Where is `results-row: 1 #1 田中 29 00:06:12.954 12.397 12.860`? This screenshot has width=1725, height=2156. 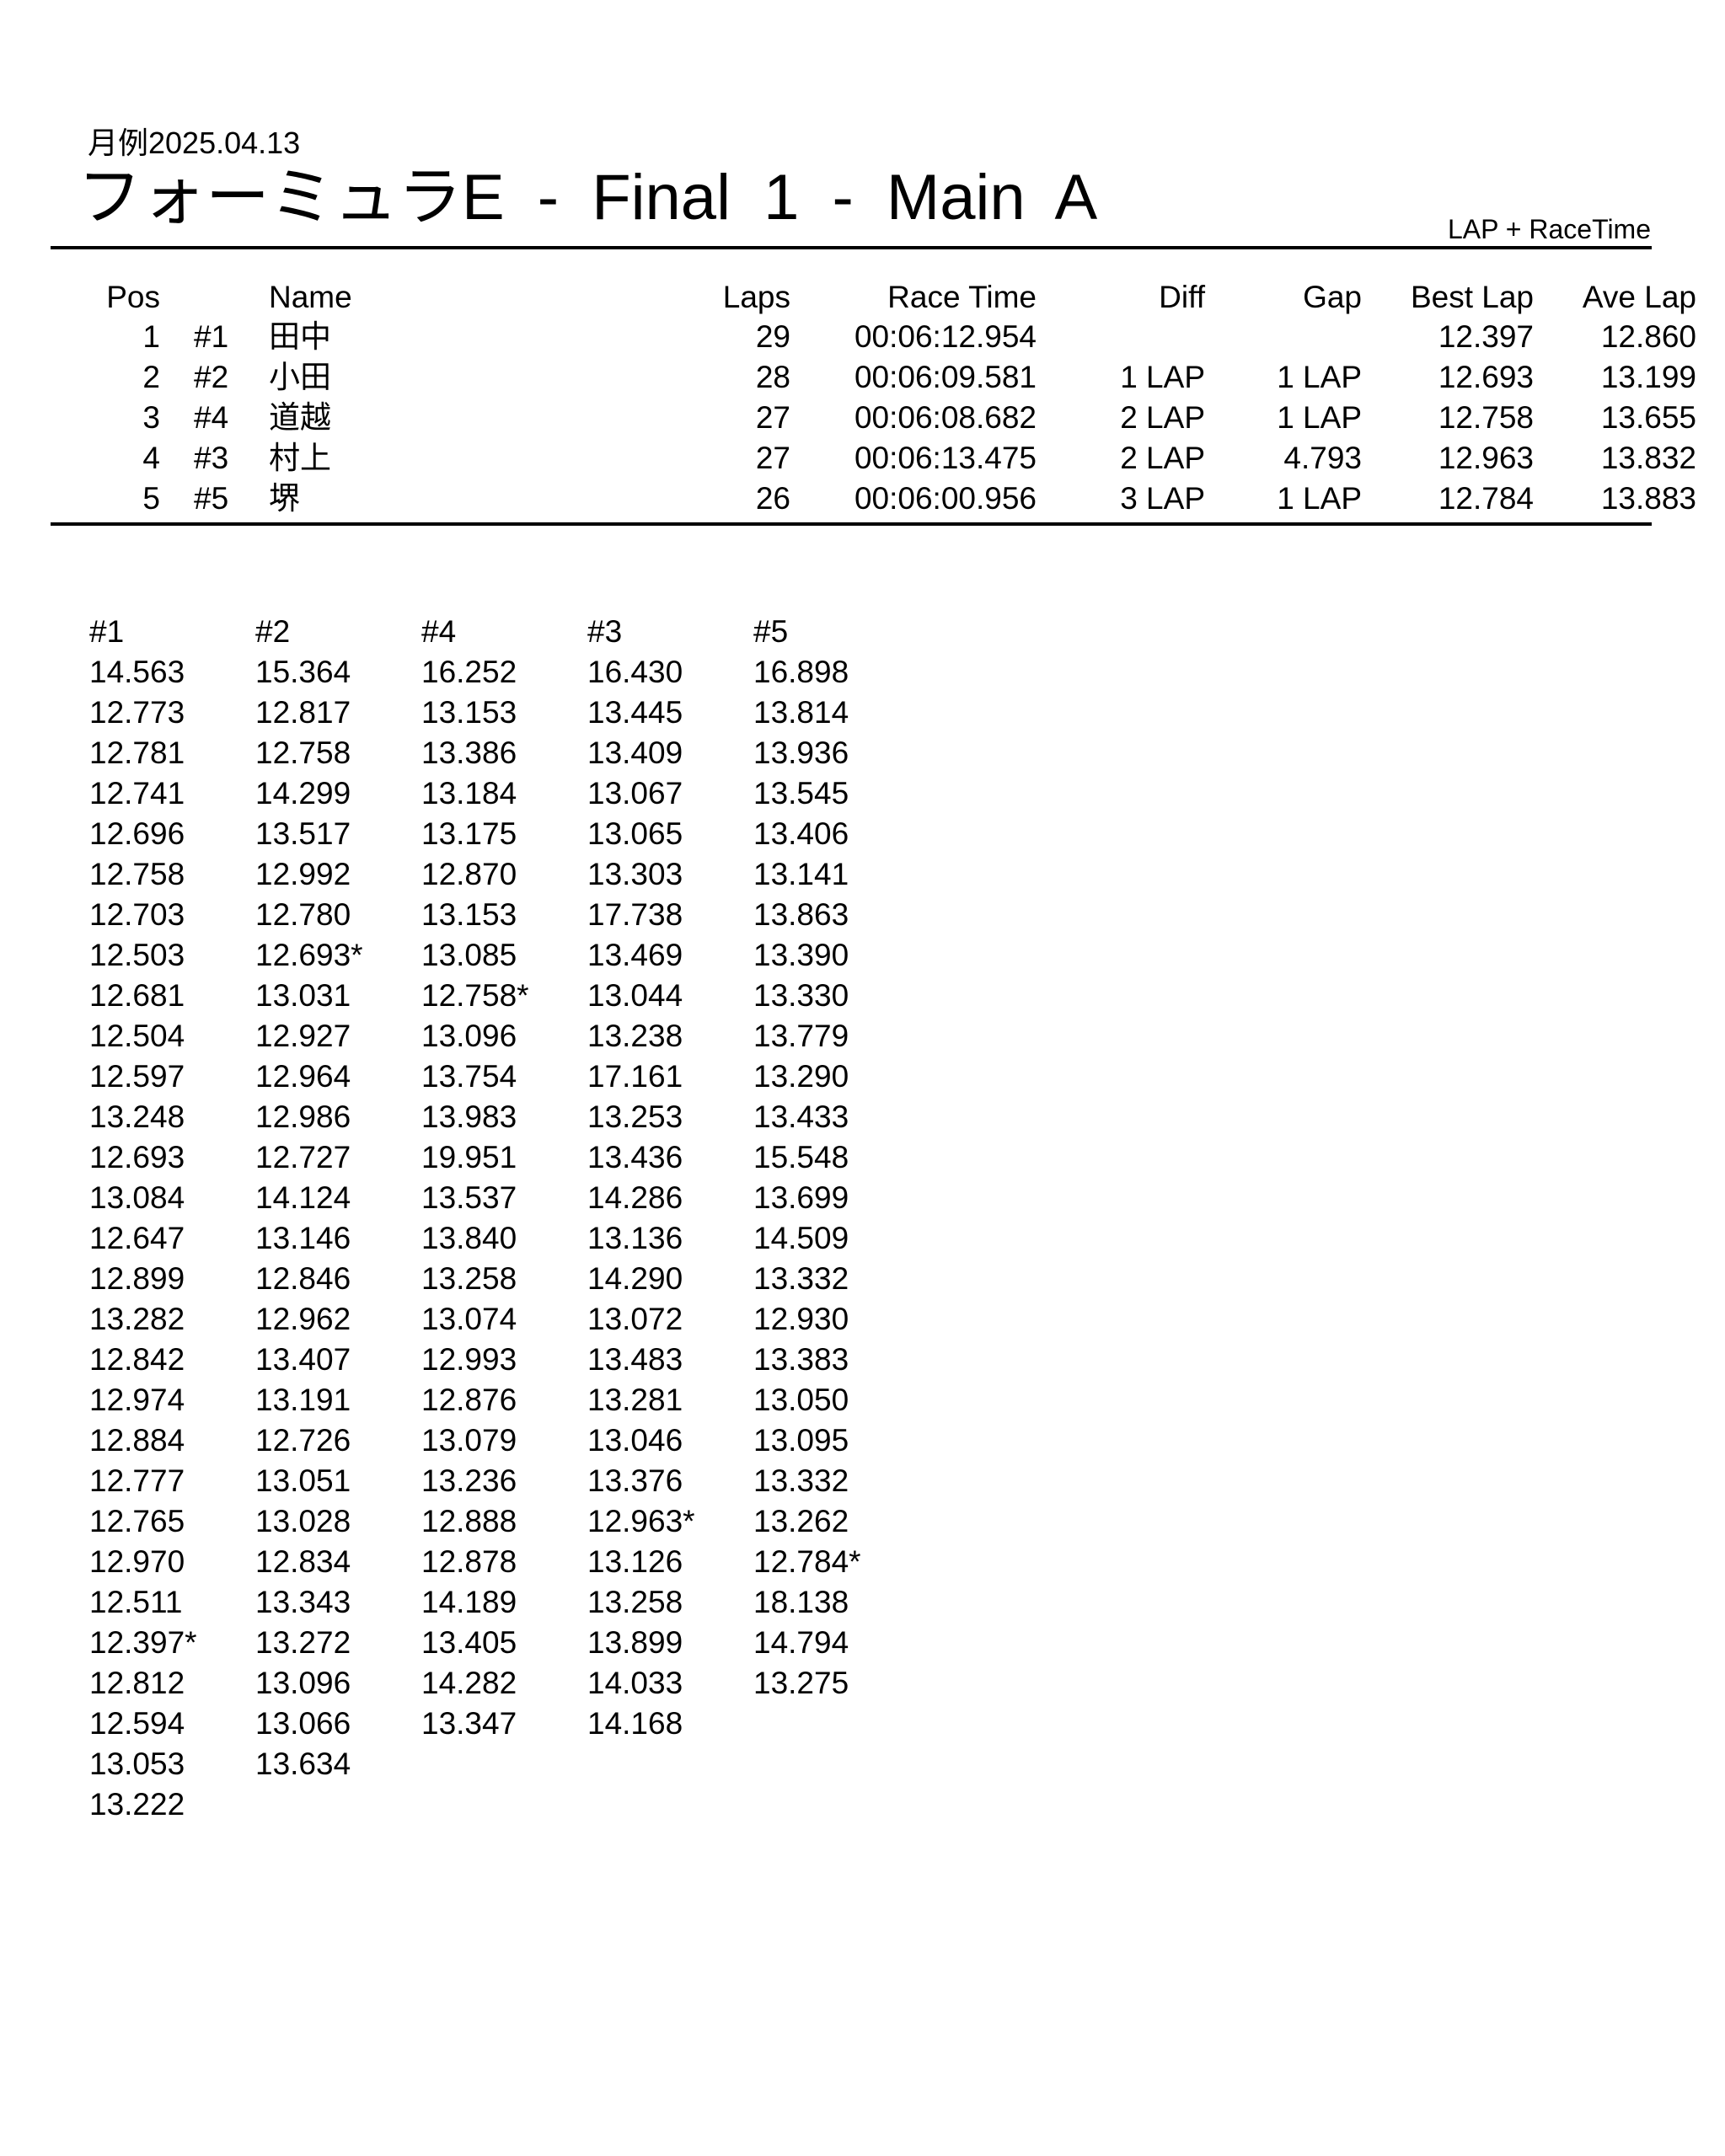
results-row: 1 #1 田中 29 00:06:12.954 12.397 12.860 is located at coordinates (885, 337).